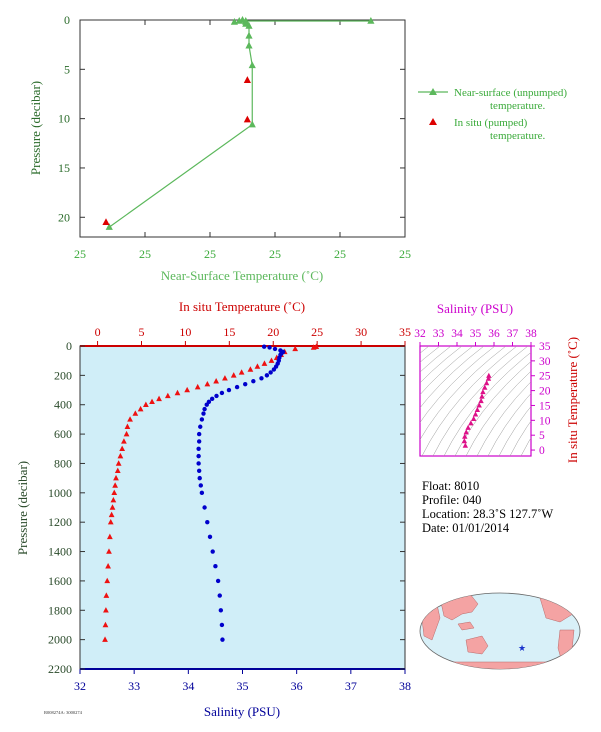 Image resolution: width=601 pixels, height=732 pixels. I want to click on ts-points, so click(476, 410).